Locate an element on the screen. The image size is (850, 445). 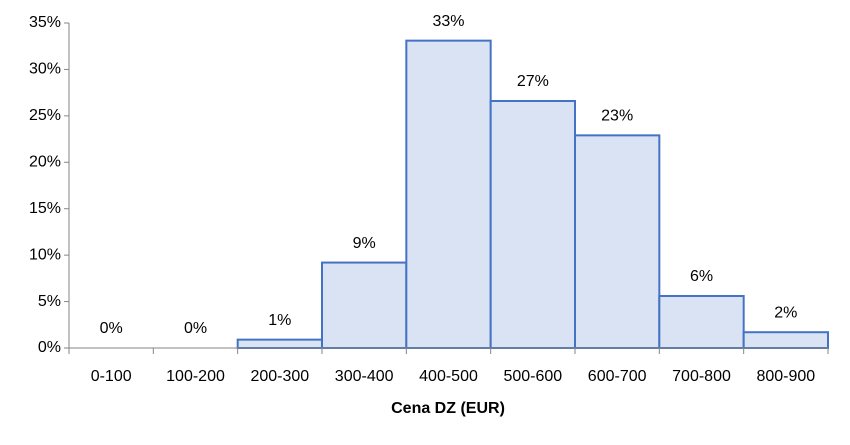
x-tick-label: 500-600 is located at coordinates (532, 376).